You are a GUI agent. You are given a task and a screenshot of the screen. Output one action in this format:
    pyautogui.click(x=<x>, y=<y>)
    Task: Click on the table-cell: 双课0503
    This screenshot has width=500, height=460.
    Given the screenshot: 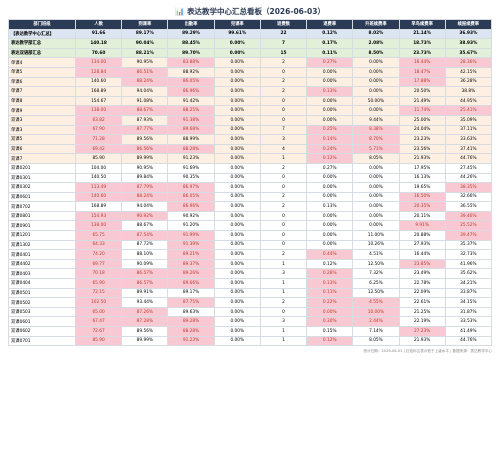 What is the action you would take?
    pyautogui.click(x=42, y=312)
    